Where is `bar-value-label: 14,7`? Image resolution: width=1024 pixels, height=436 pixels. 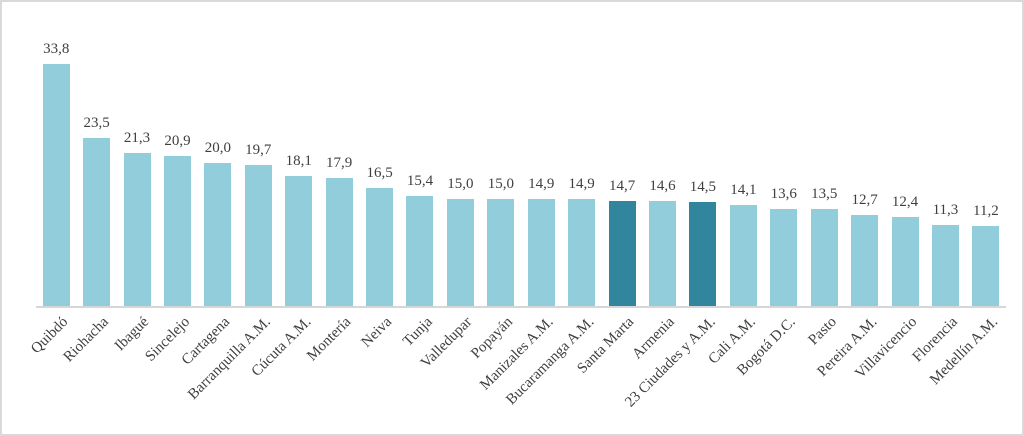 bar-value-label: 14,7 is located at coordinates (622, 185).